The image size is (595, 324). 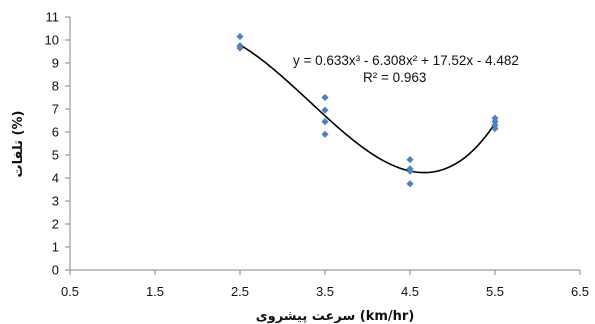 I want to click on x-tick-labels: 0.5 1.5 2.5 3.5 4.5 5.5 6.5, so click(x=325, y=284).